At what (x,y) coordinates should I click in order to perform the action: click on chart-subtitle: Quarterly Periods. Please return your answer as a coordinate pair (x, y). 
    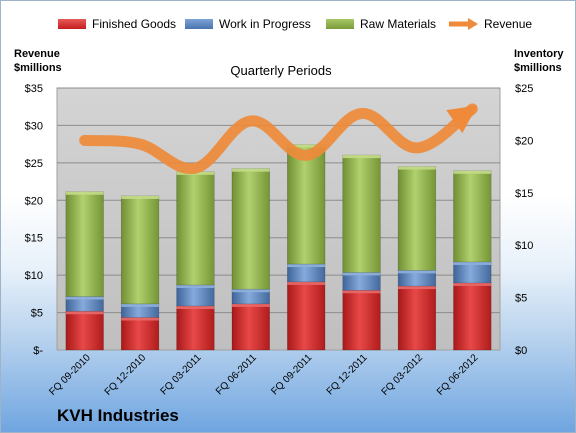
    Looking at the image, I should click on (281, 70).